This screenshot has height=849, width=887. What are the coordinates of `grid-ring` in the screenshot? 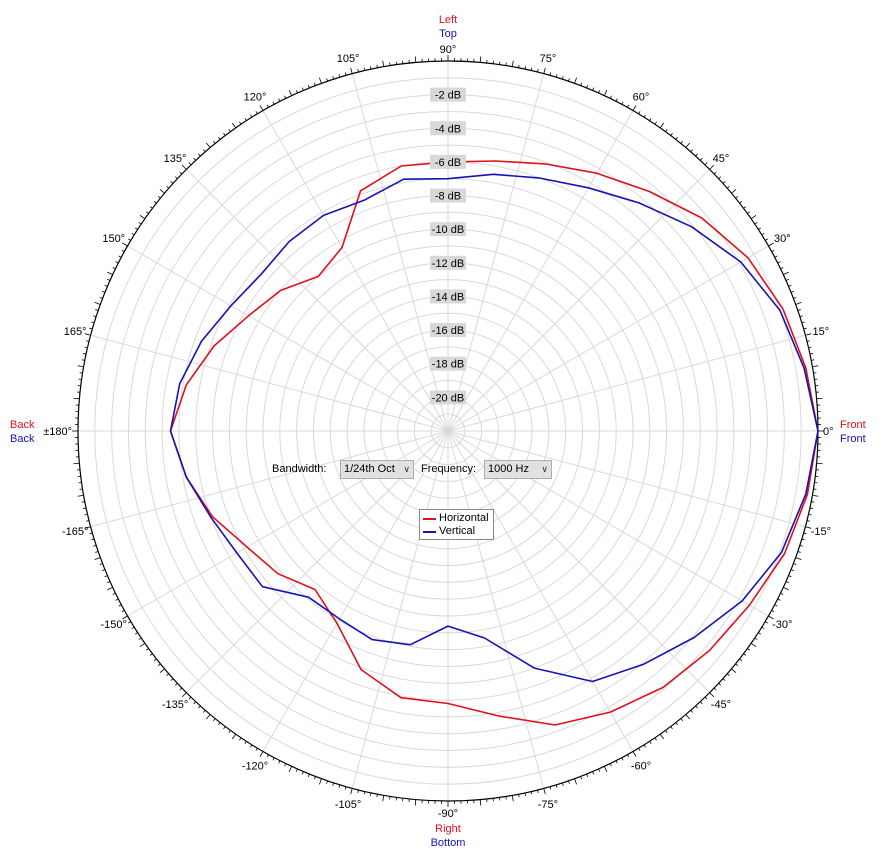 It's located at (448, 431).